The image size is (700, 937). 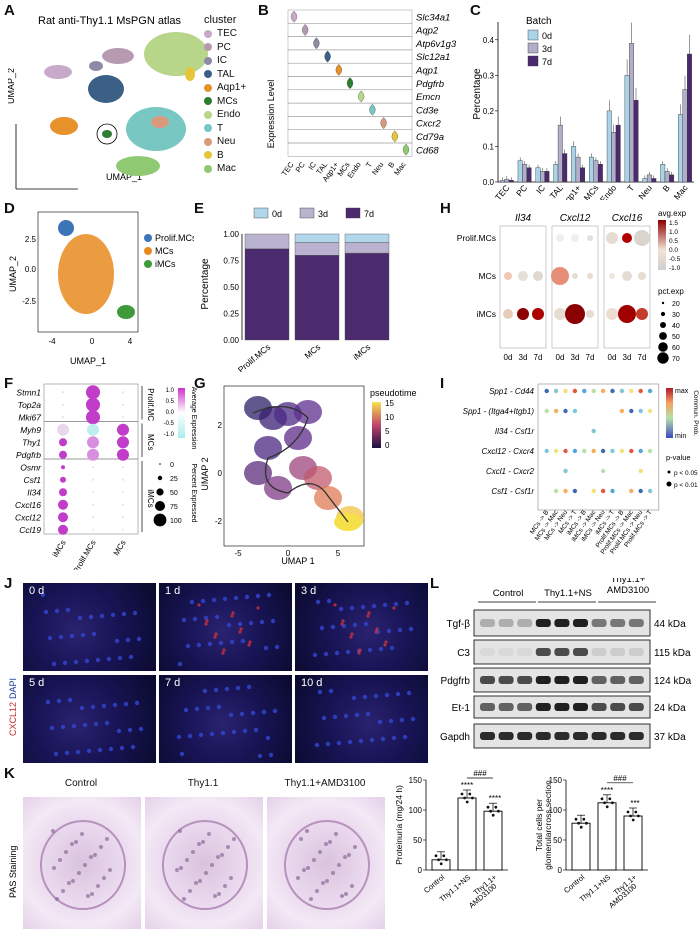 What do you see at coordinates (13, 274) in the screenshot?
I see `umap-d-ylabel: UMAP_2` at bounding box center [13, 274].